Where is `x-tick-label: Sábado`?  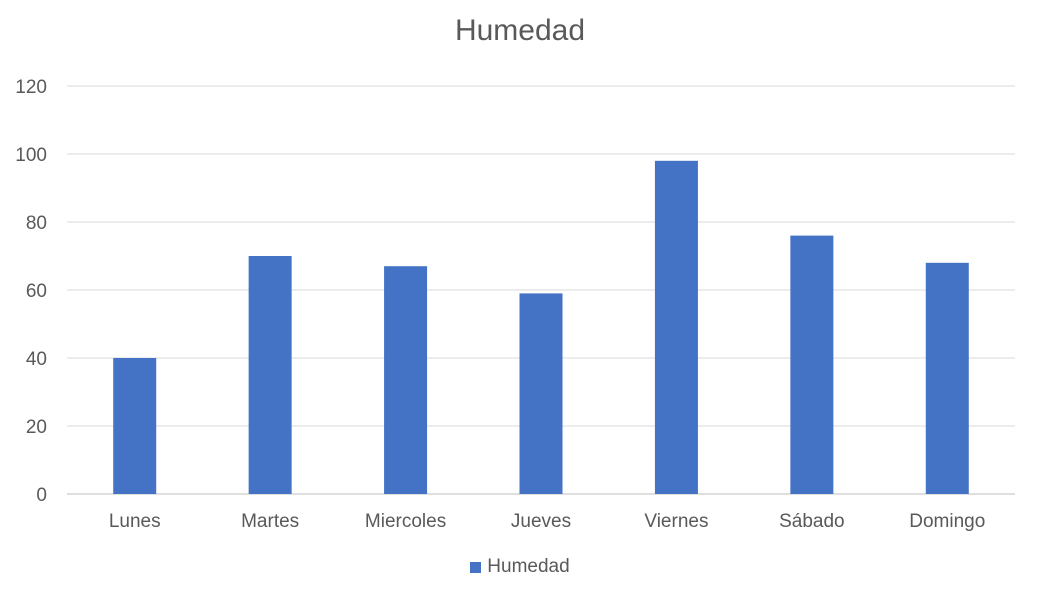 x-tick-label: Sábado is located at coordinates (812, 521).